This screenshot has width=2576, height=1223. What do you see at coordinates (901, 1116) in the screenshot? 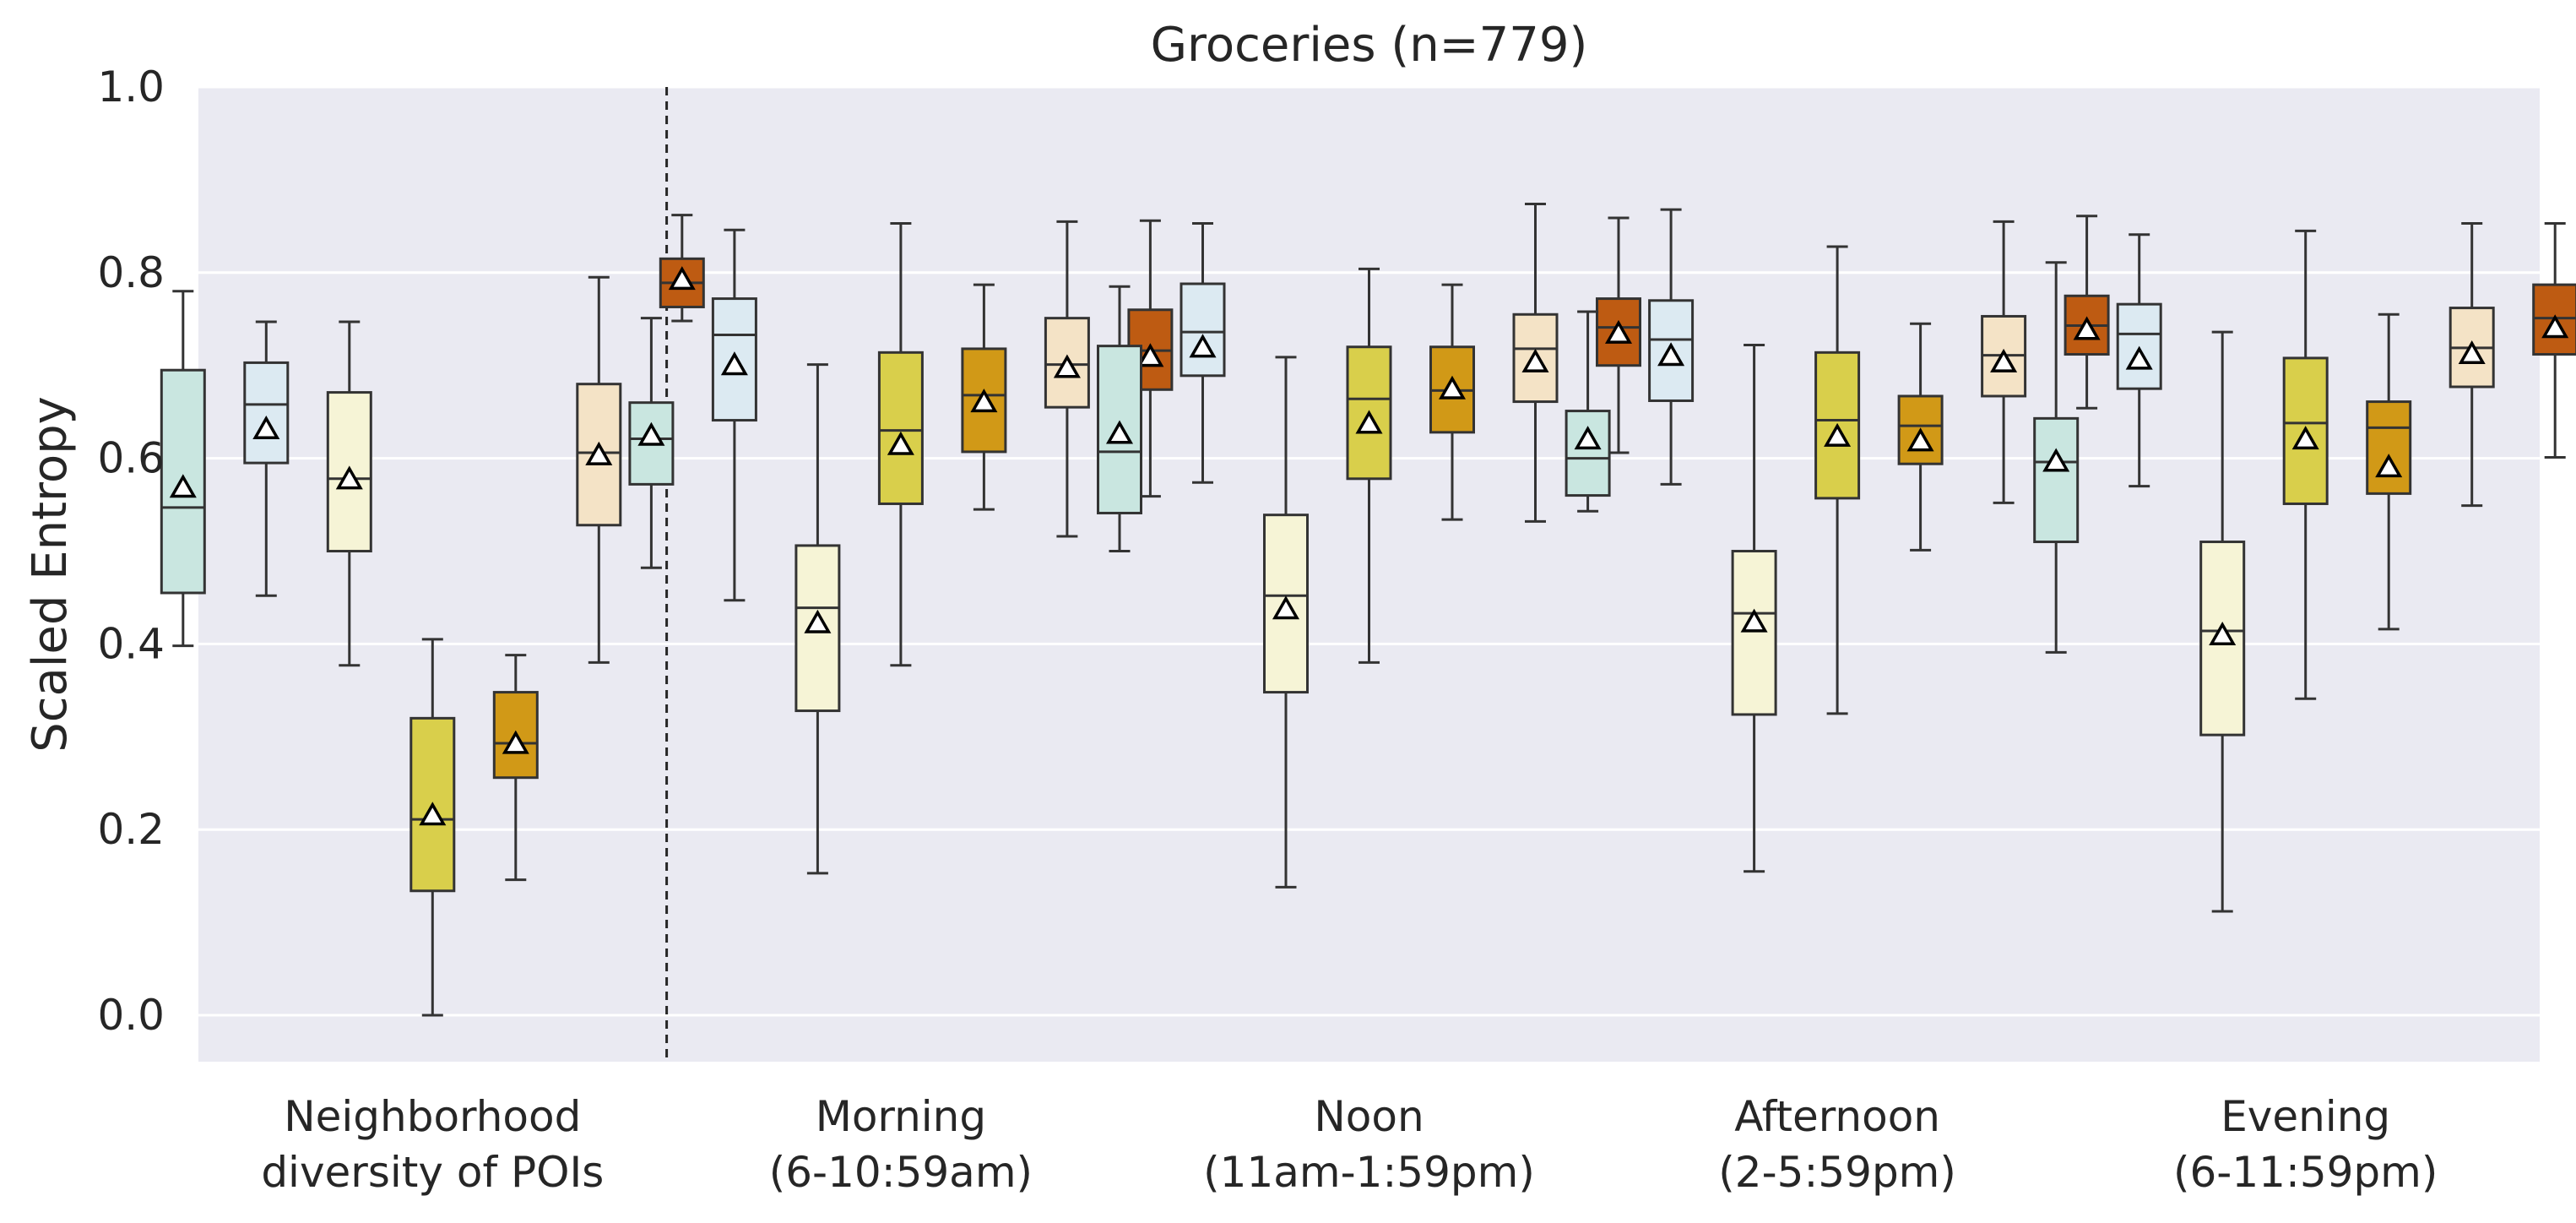
I see `x-tick-label: Morning` at bounding box center [901, 1116].